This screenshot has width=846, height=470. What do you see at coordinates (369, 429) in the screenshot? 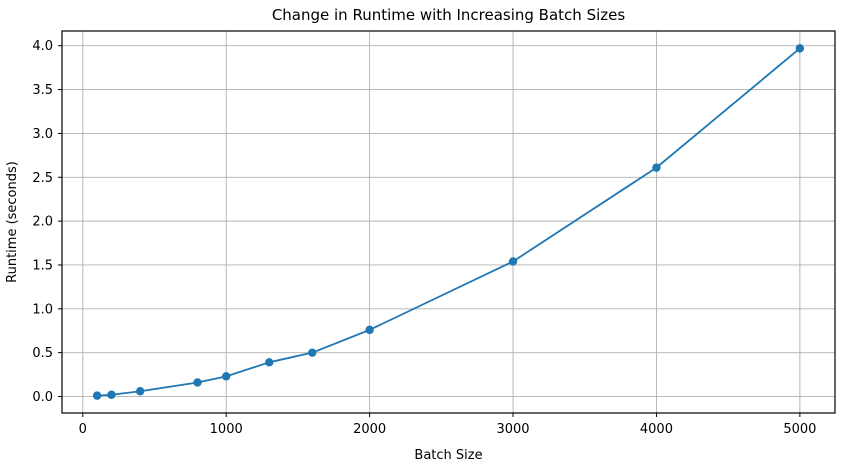
I see `x-tick-label: 2000` at bounding box center [369, 429].